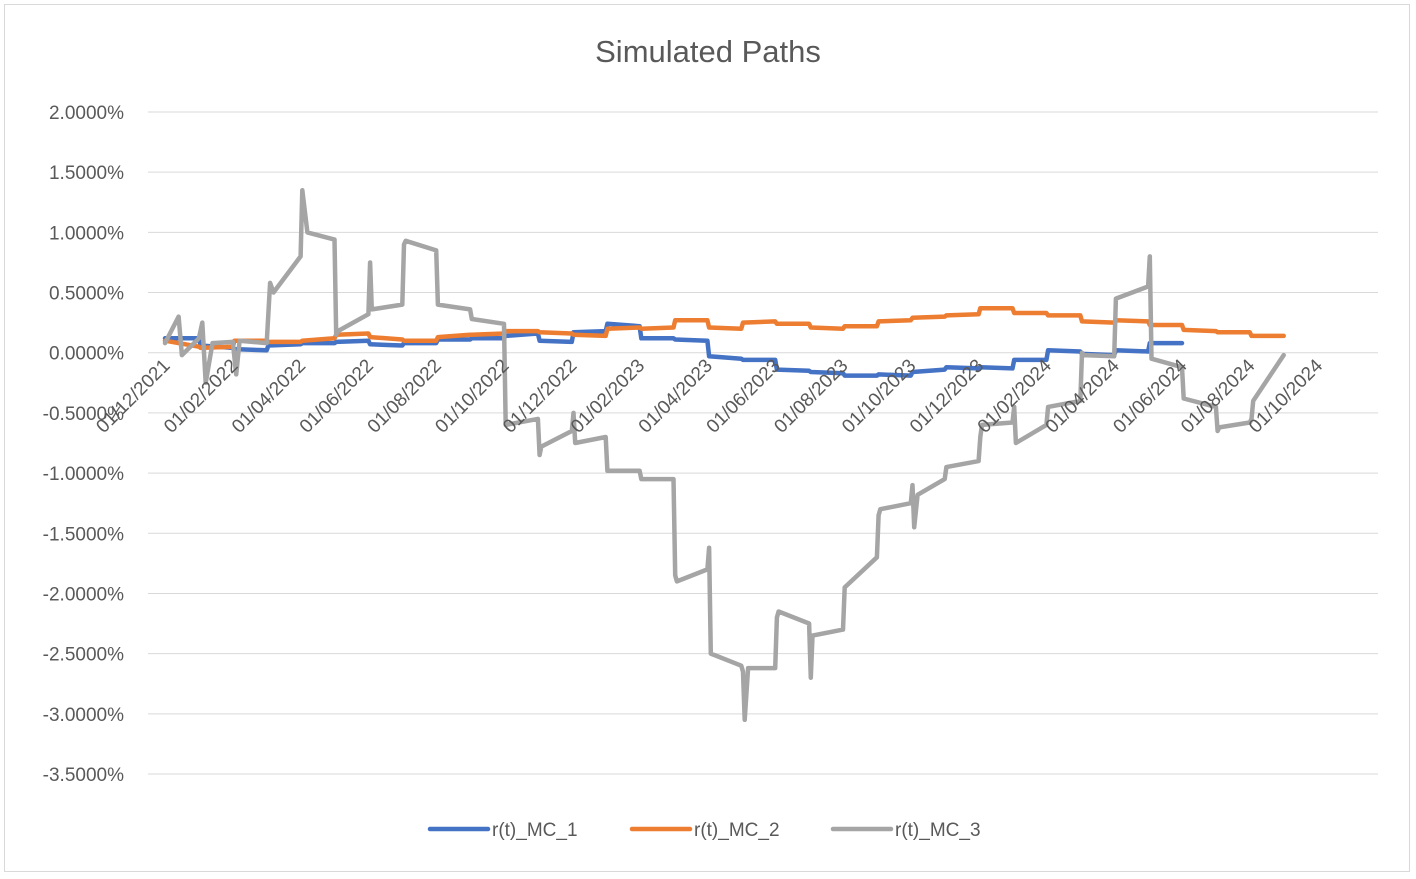 This screenshot has height=879, width=1416. What do you see at coordinates (86, 173) in the screenshot?
I see `y-tick-label: 1.5000%` at bounding box center [86, 173].